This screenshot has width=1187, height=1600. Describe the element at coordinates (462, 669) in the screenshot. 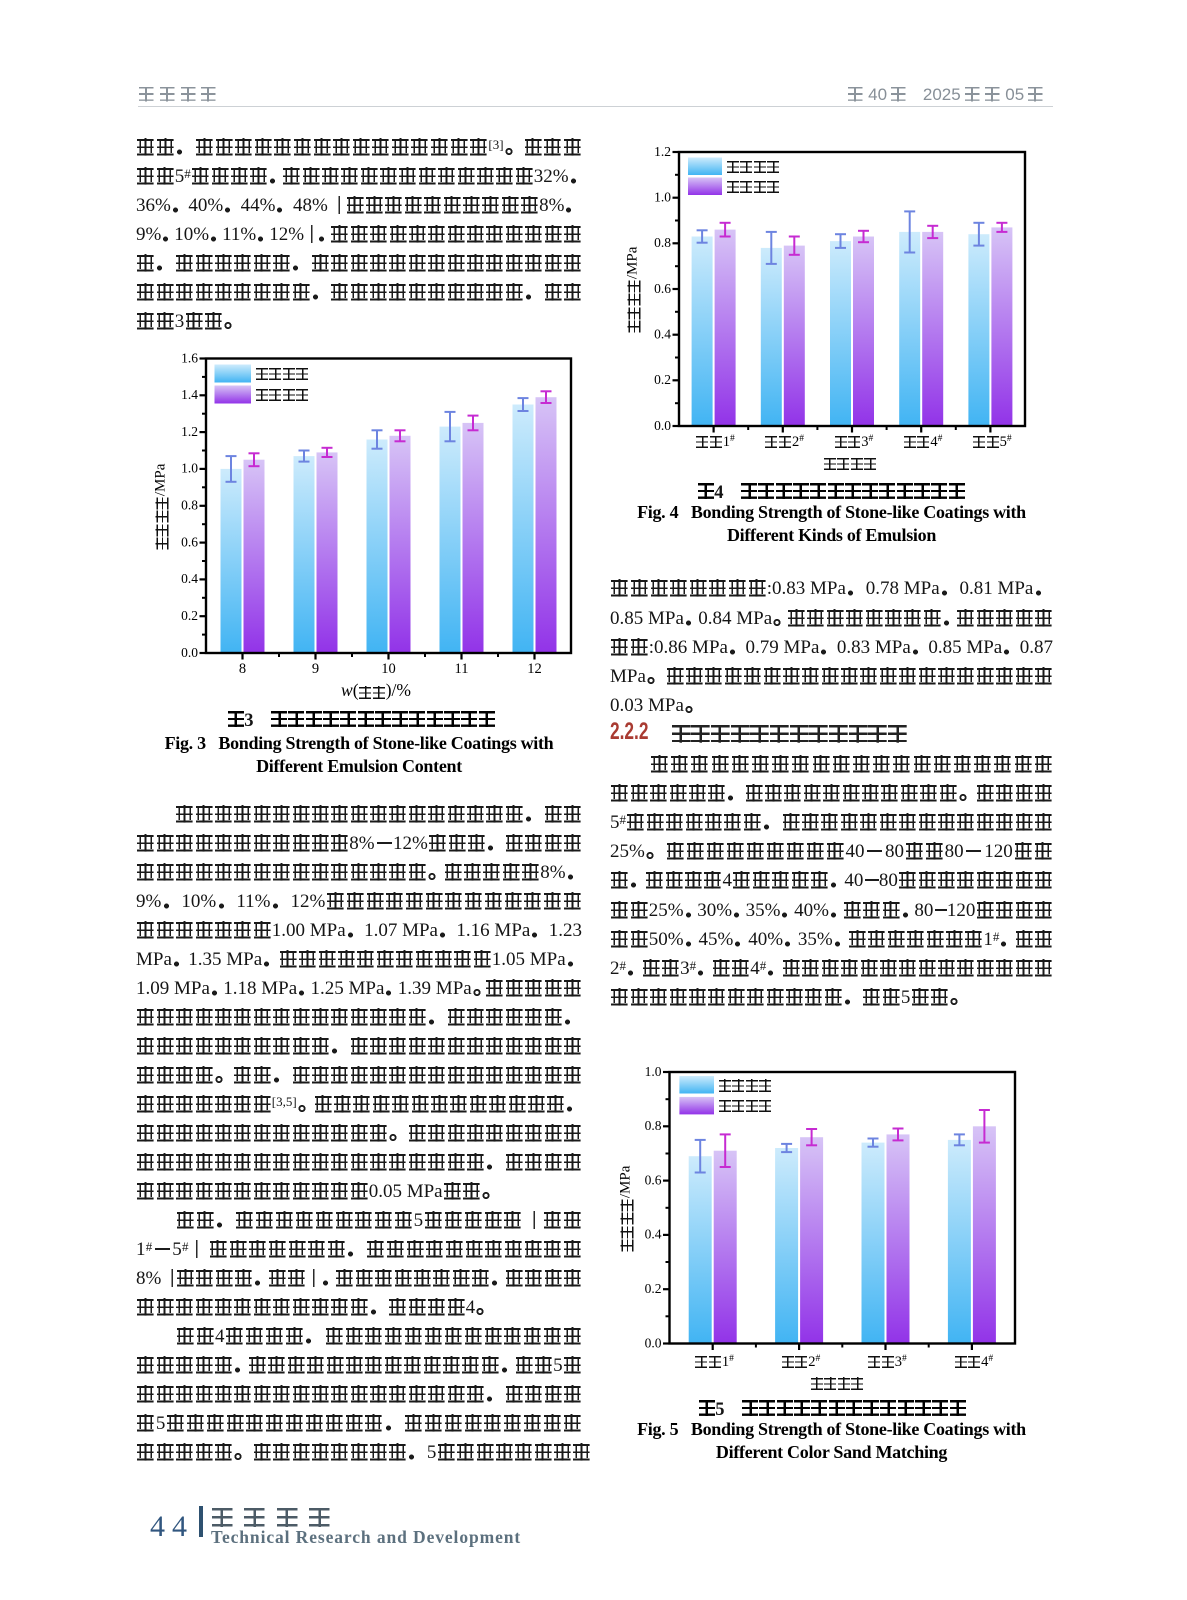

I see `svg-text: 11` at that location.